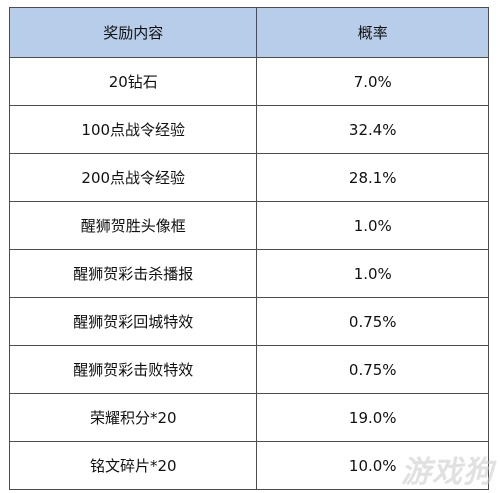 This screenshot has height=493, width=500. Describe the element at coordinates (134, 370) in the screenshot. I see `reward-cell: 醒狮贺彩击败特效` at that location.